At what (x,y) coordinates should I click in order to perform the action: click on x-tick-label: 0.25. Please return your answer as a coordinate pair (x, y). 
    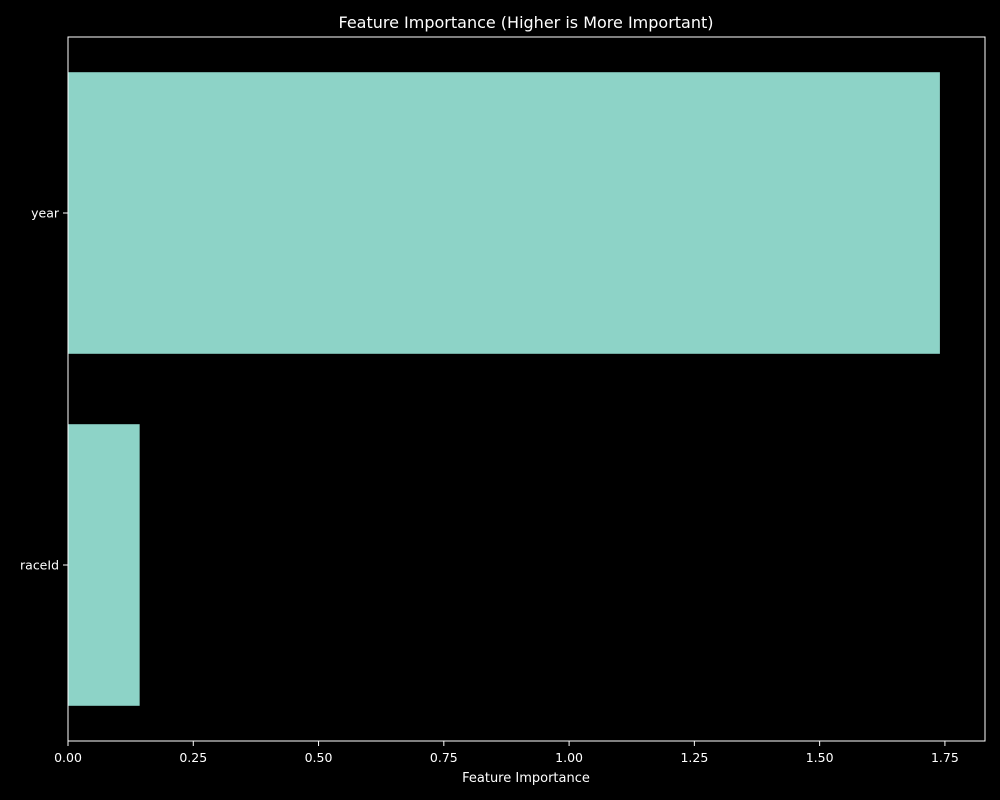
    Looking at the image, I should click on (193, 757).